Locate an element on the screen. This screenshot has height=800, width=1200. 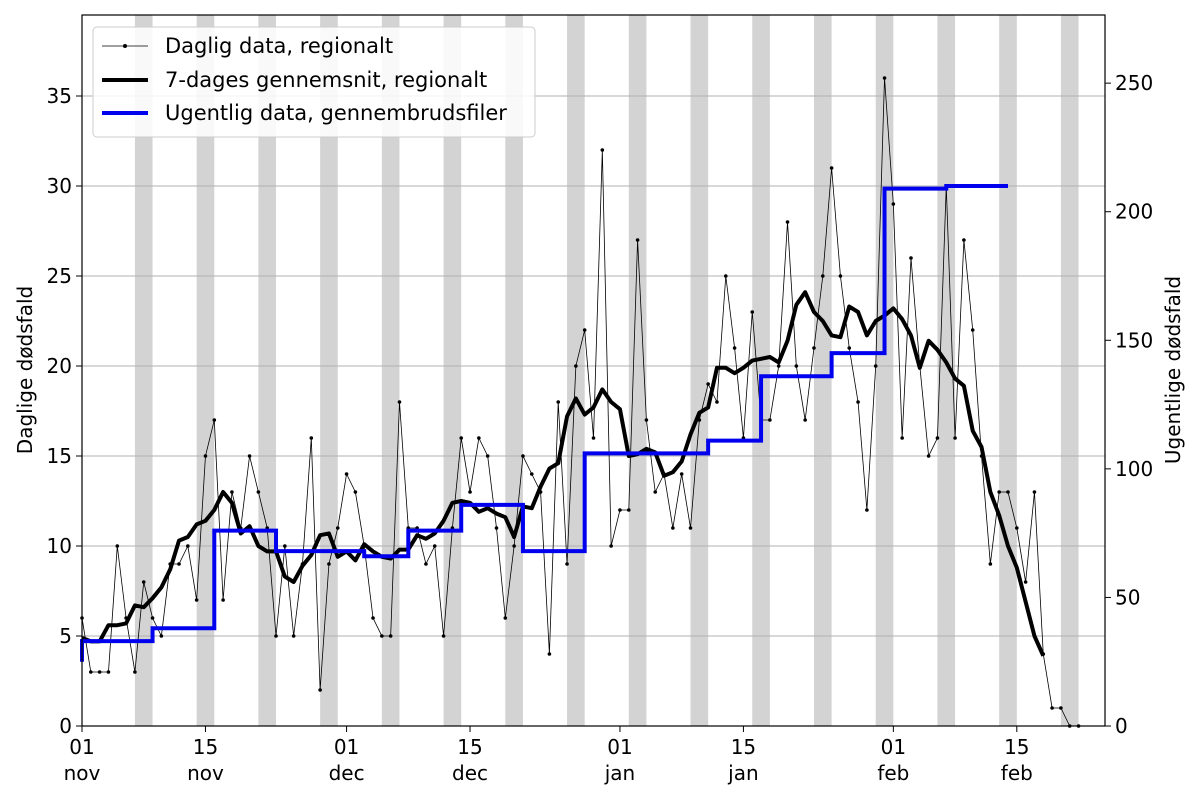
x-tick-month: dec is located at coordinates (347, 773).